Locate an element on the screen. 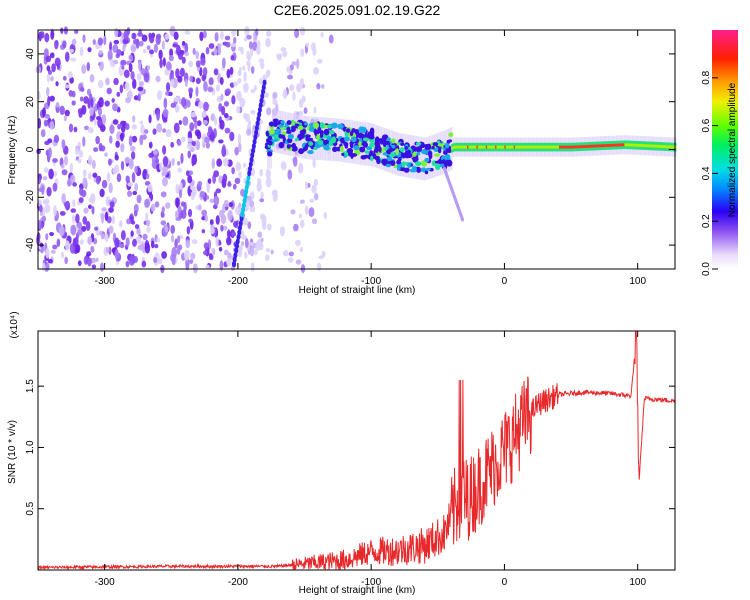 The image size is (750, 600). snr-y-tick-label: 0.5 is located at coordinates (30, 508).